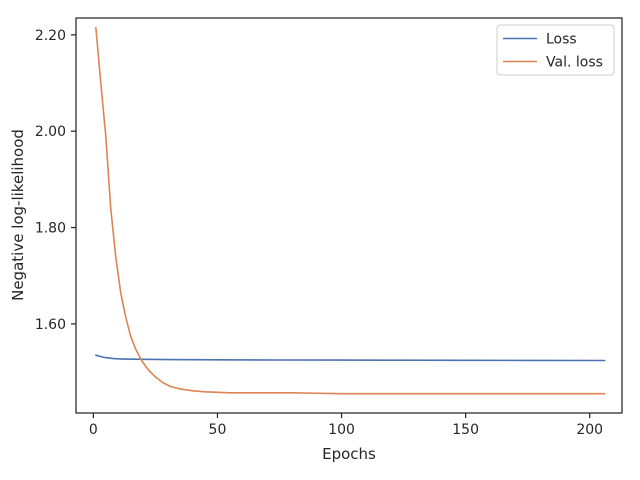  Describe the element at coordinates (218, 430) in the screenshot. I see `x-tick-label: 50` at that location.